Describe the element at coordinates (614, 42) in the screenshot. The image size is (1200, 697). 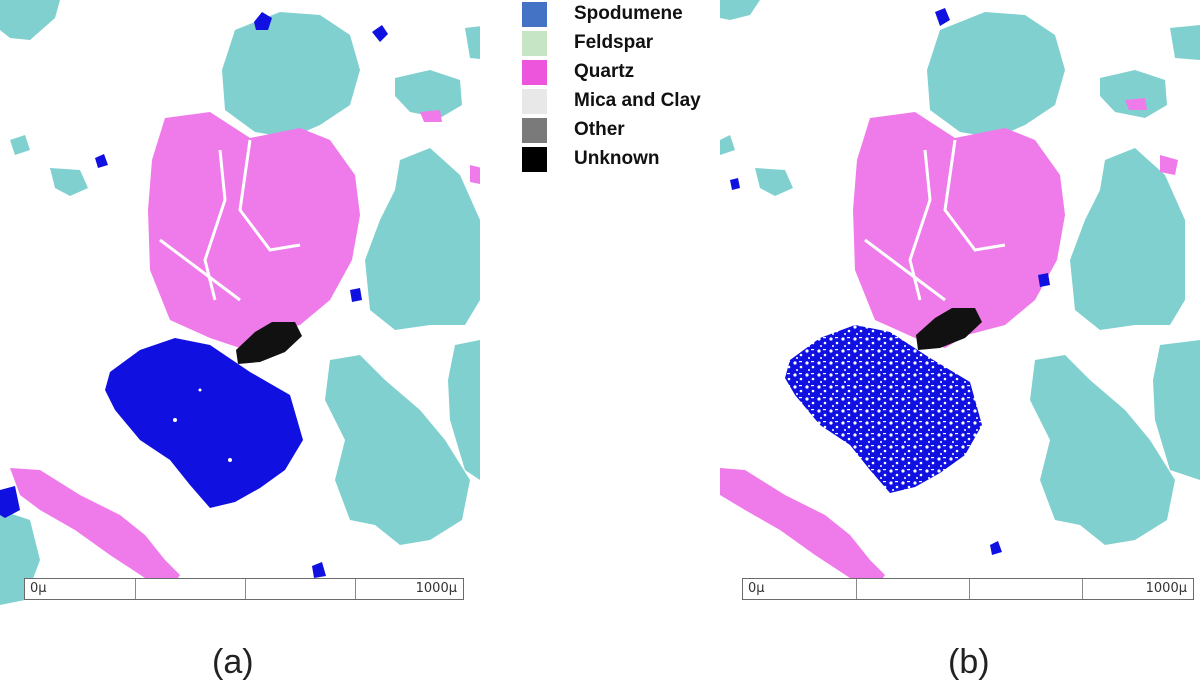
I see `legend-label: Feldspar` at that location.